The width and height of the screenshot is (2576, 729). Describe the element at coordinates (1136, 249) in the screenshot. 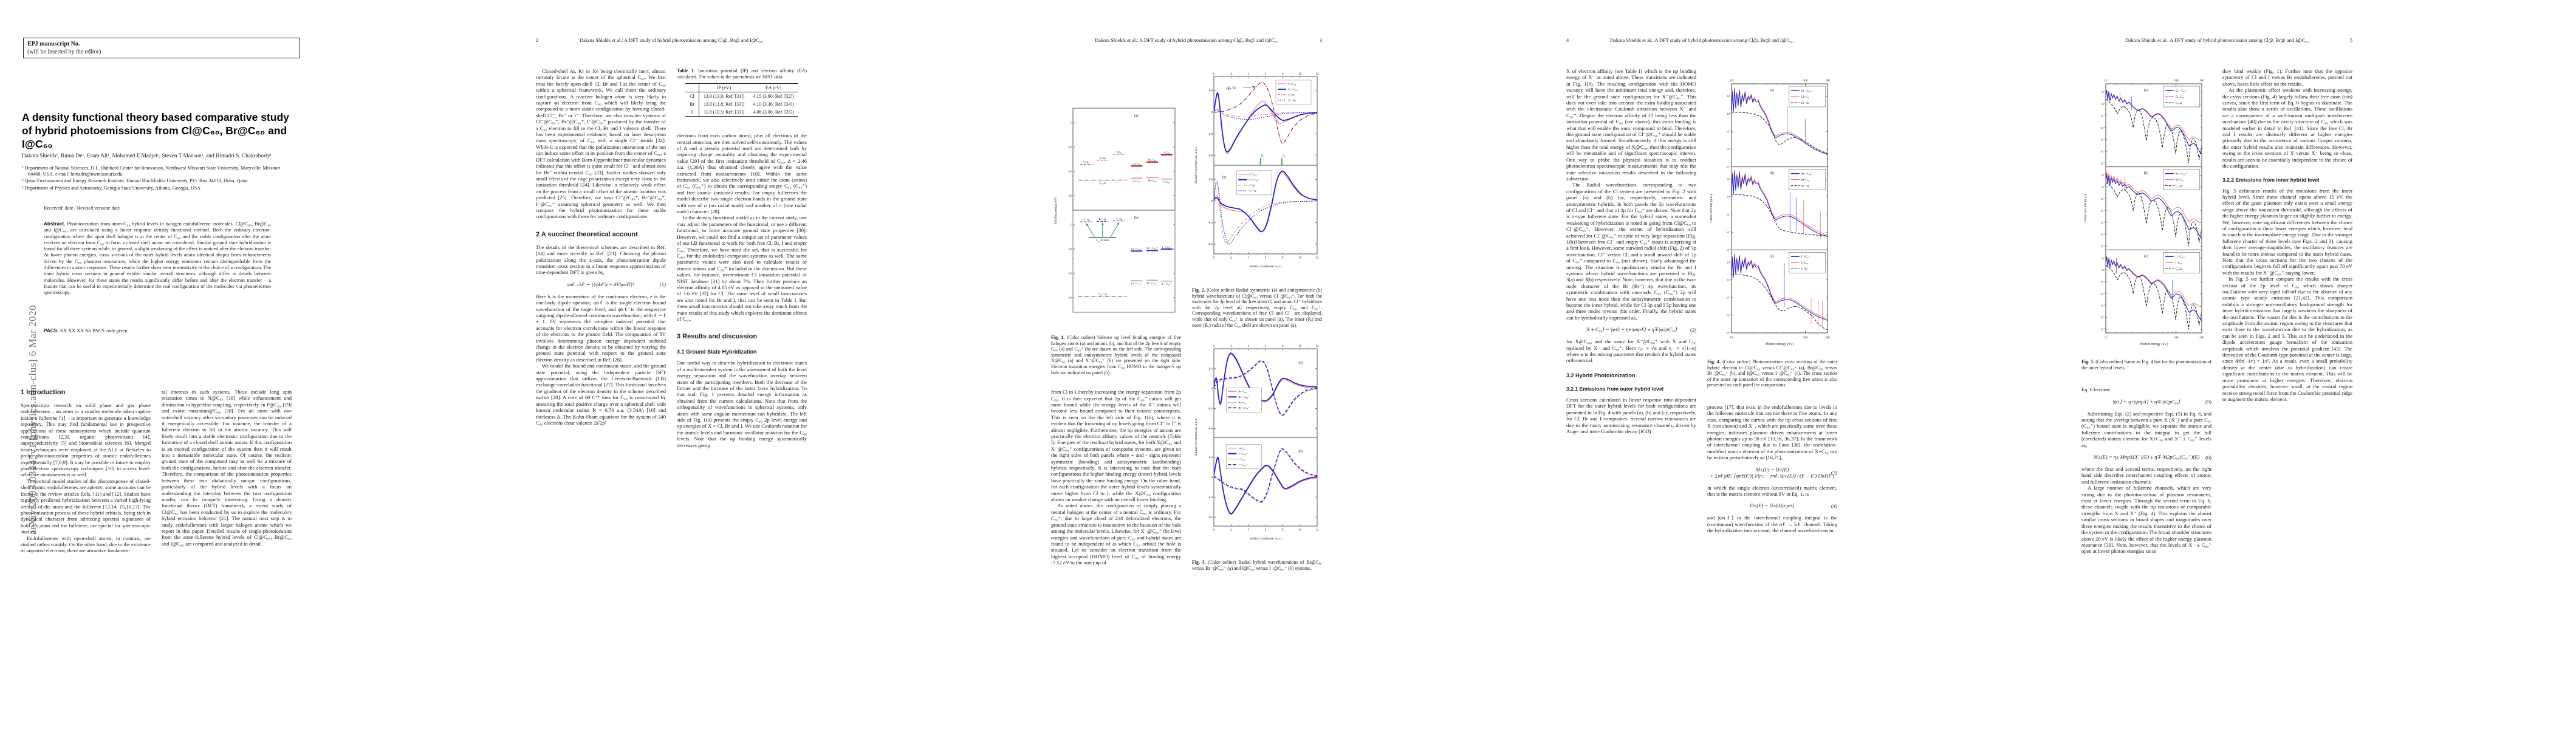

I see `axis-or-label-text: Cl⁻+C₆₀⁺` at that location.